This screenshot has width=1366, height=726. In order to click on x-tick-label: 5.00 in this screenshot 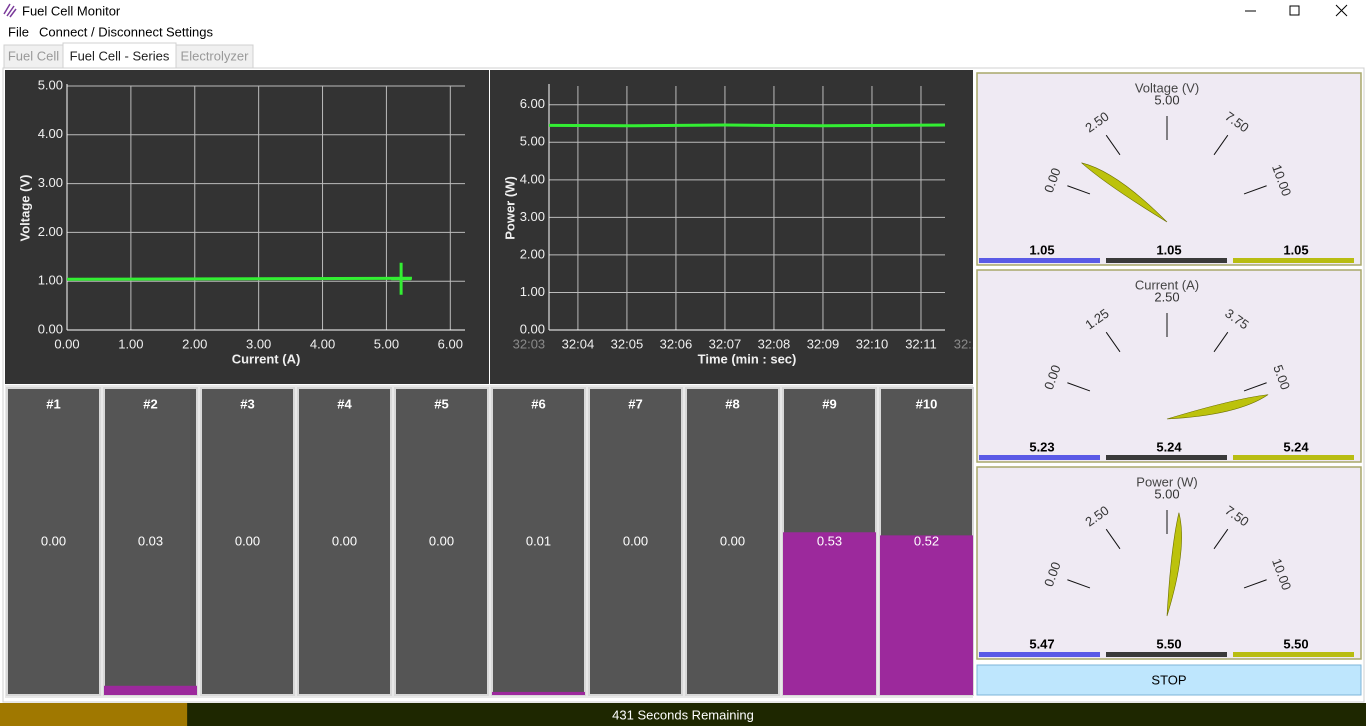, I will do `click(386, 343)`.